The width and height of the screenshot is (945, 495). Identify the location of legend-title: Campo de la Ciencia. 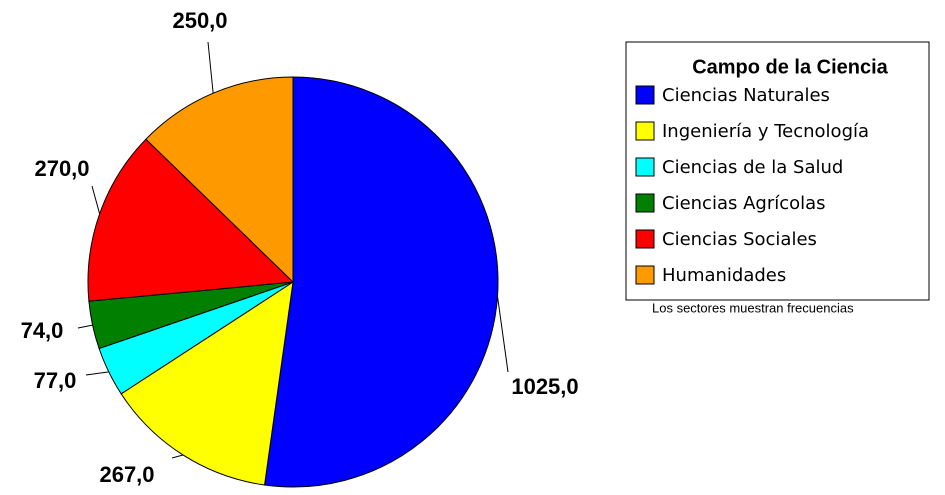
(790, 67).